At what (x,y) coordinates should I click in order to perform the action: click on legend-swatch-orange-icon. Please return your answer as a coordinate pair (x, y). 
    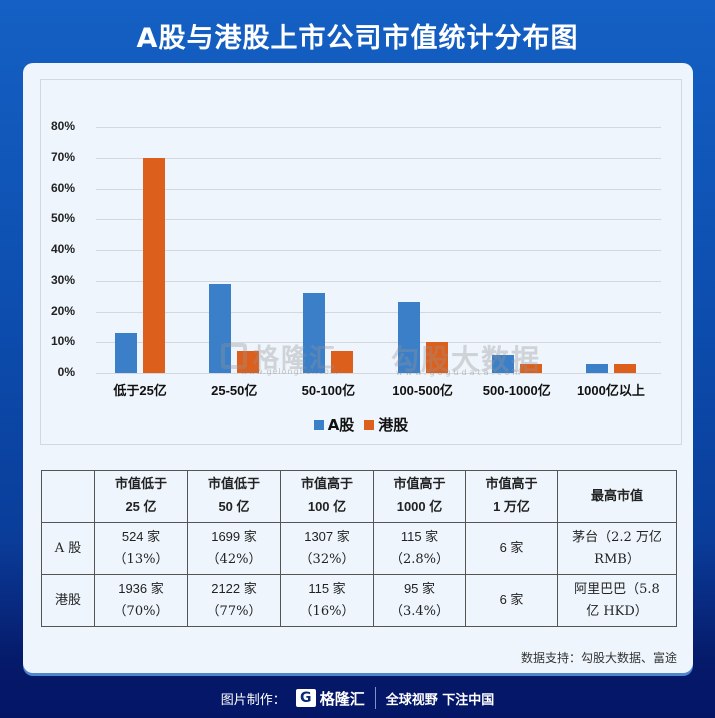
    Looking at the image, I should click on (369, 424).